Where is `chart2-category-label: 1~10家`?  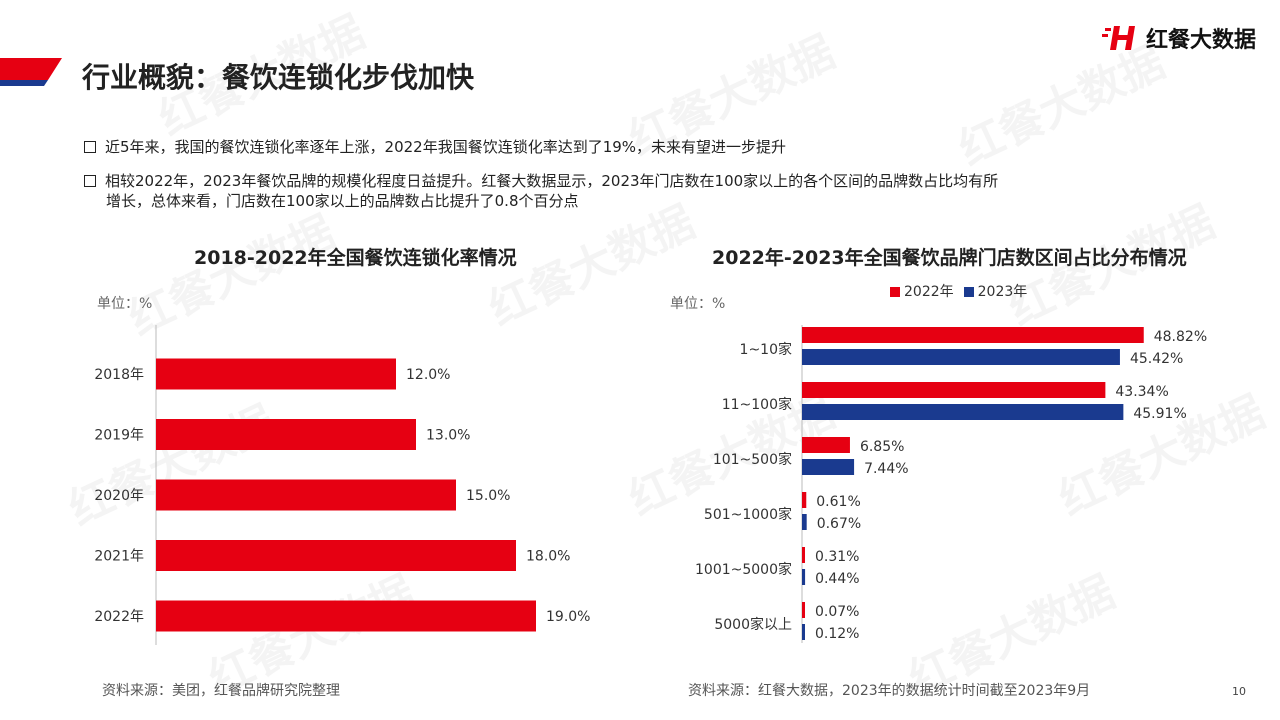
chart2-category-label: 1~10家 is located at coordinates (766, 349).